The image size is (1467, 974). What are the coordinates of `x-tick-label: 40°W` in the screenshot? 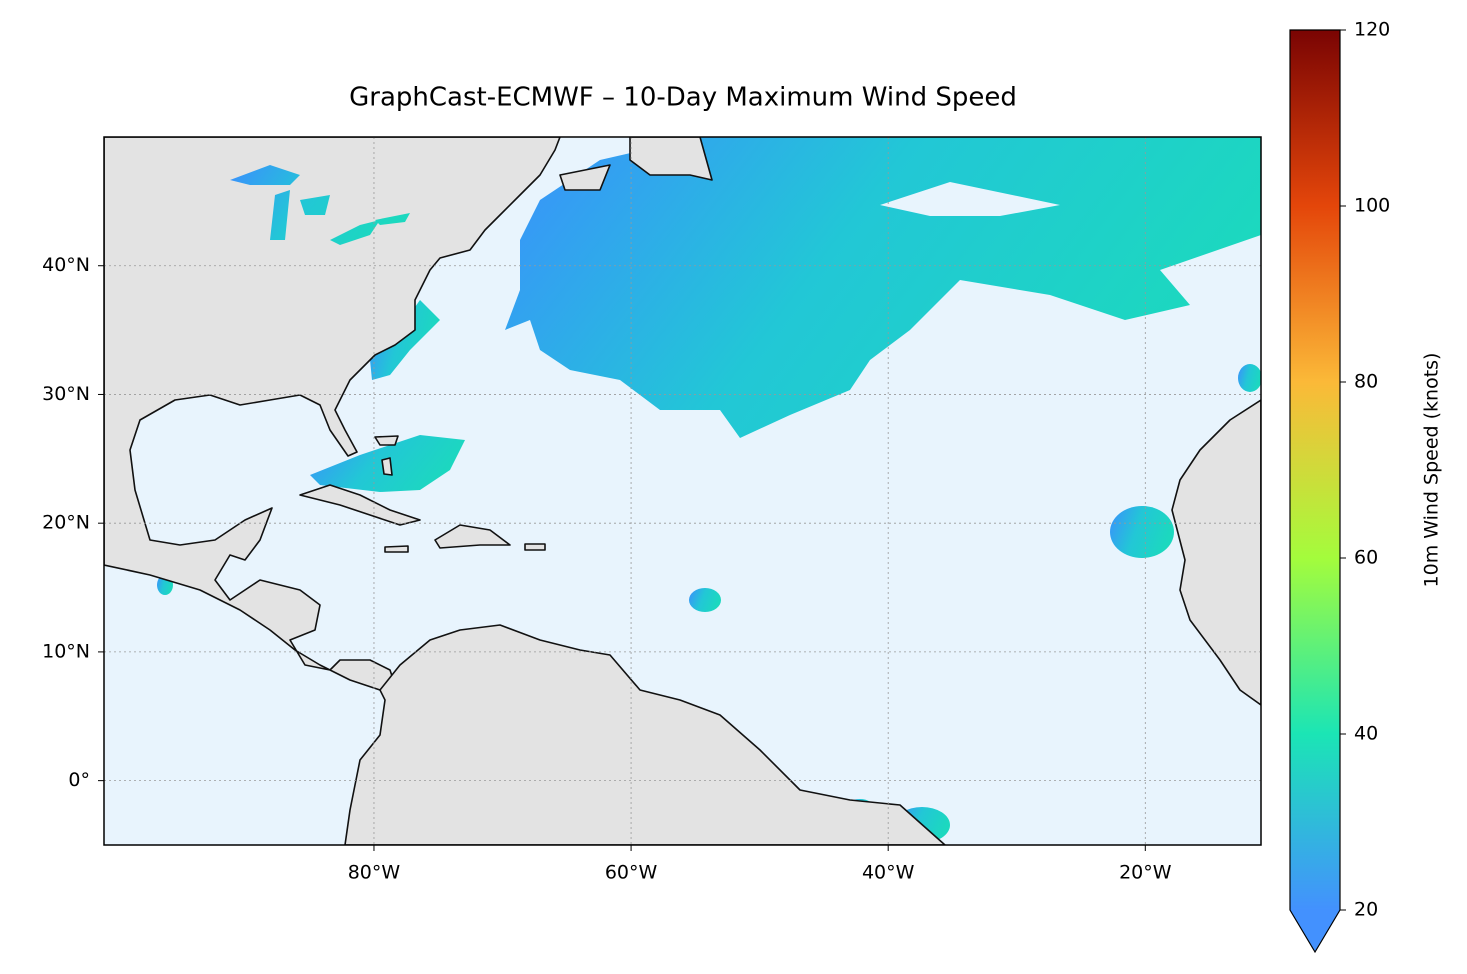 It's located at (888, 873).